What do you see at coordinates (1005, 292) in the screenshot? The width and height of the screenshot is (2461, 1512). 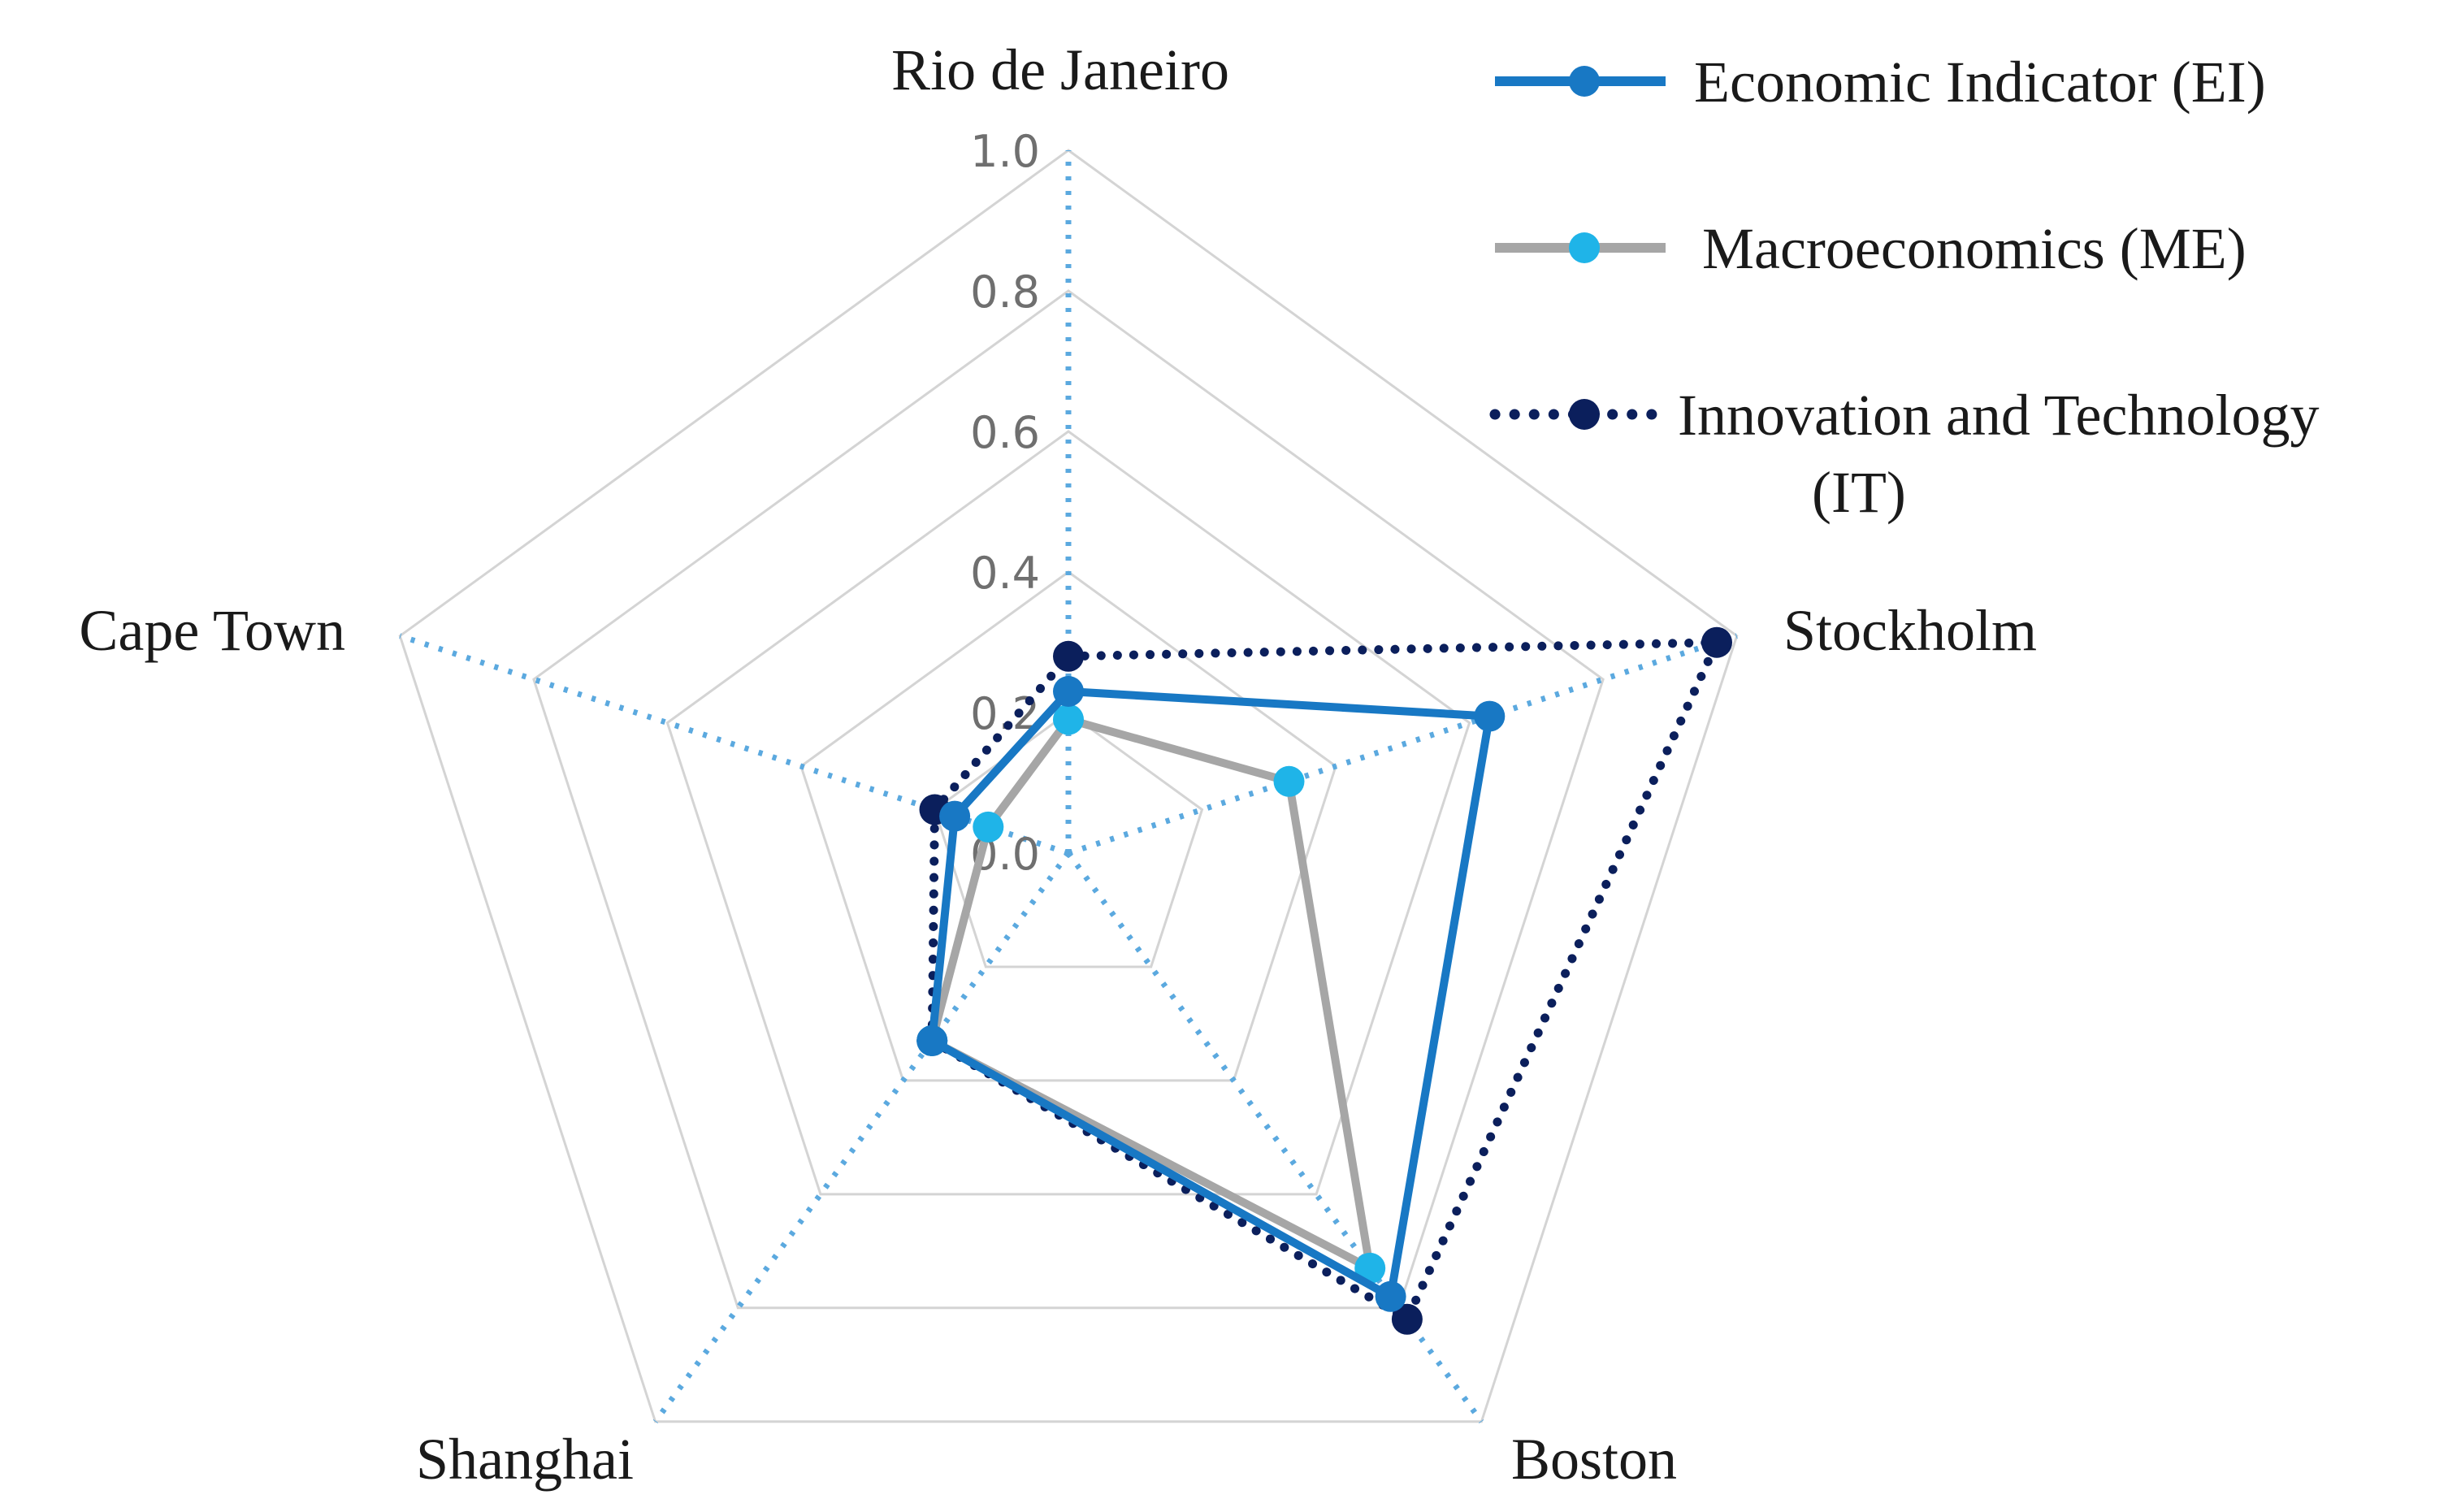 I see `tick-label: 0.8` at bounding box center [1005, 292].